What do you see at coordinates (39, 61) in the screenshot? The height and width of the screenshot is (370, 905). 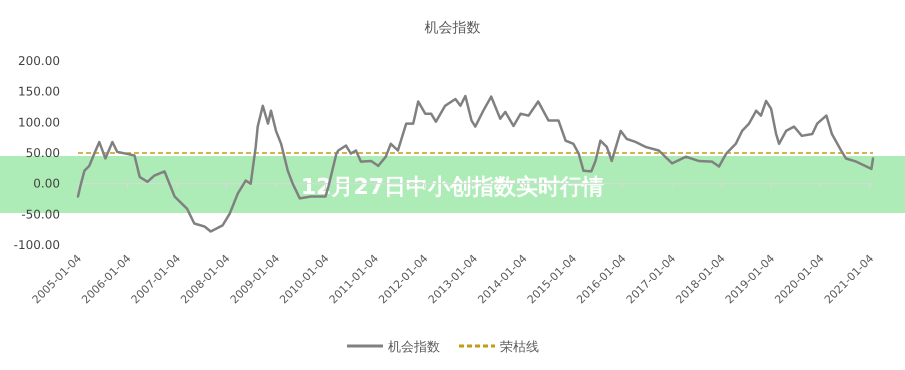 I see `y-tick-label: 200.00` at bounding box center [39, 61].